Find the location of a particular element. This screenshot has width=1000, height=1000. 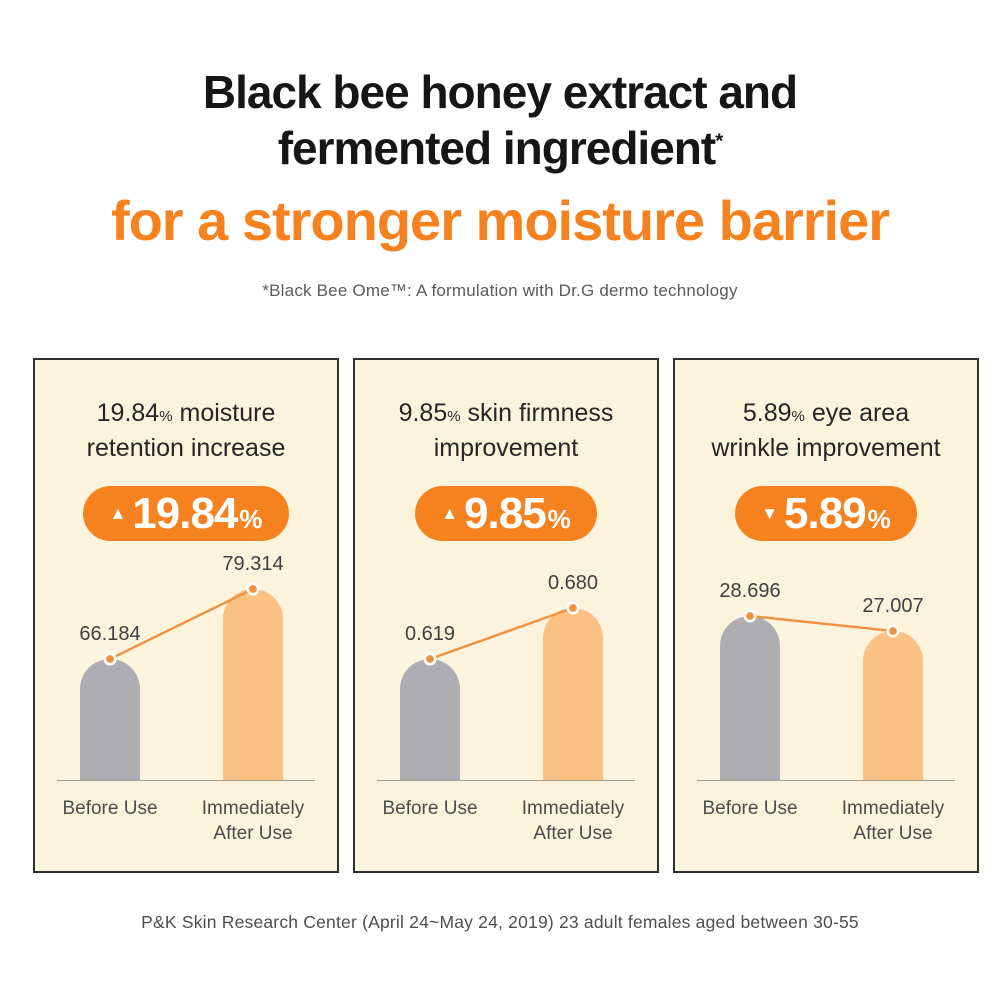

heading-text-line2: retention increase is located at coordinates (186, 447).